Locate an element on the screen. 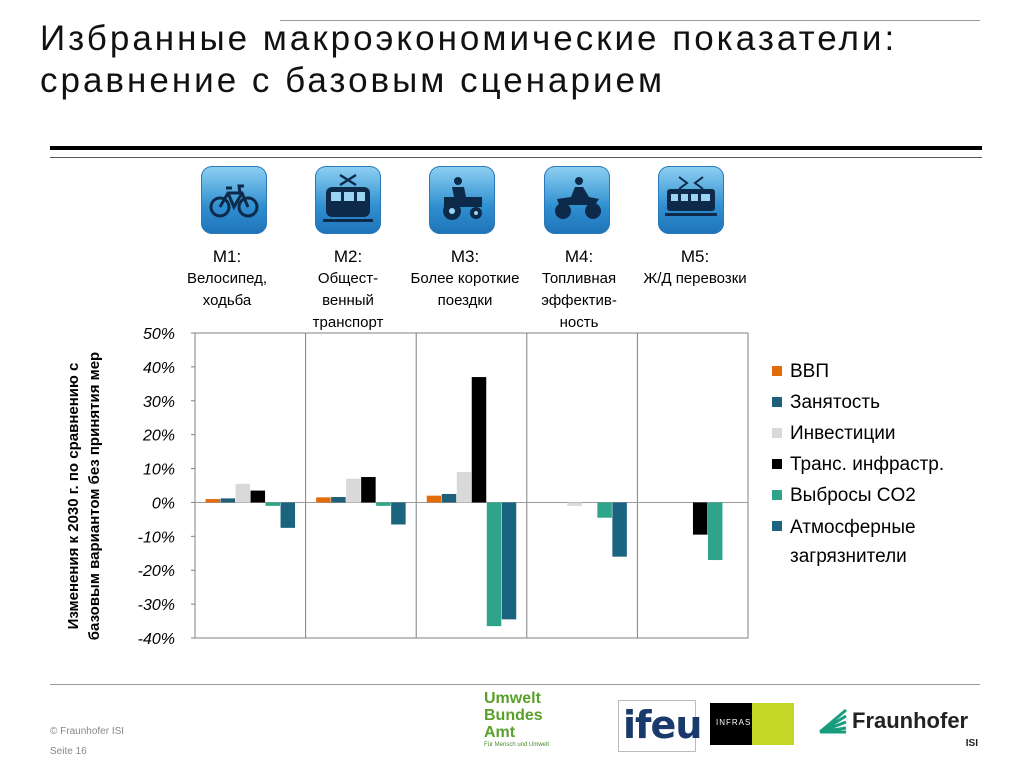 The image size is (1024, 768). measure-code: M2: is located at coordinates (348, 256).